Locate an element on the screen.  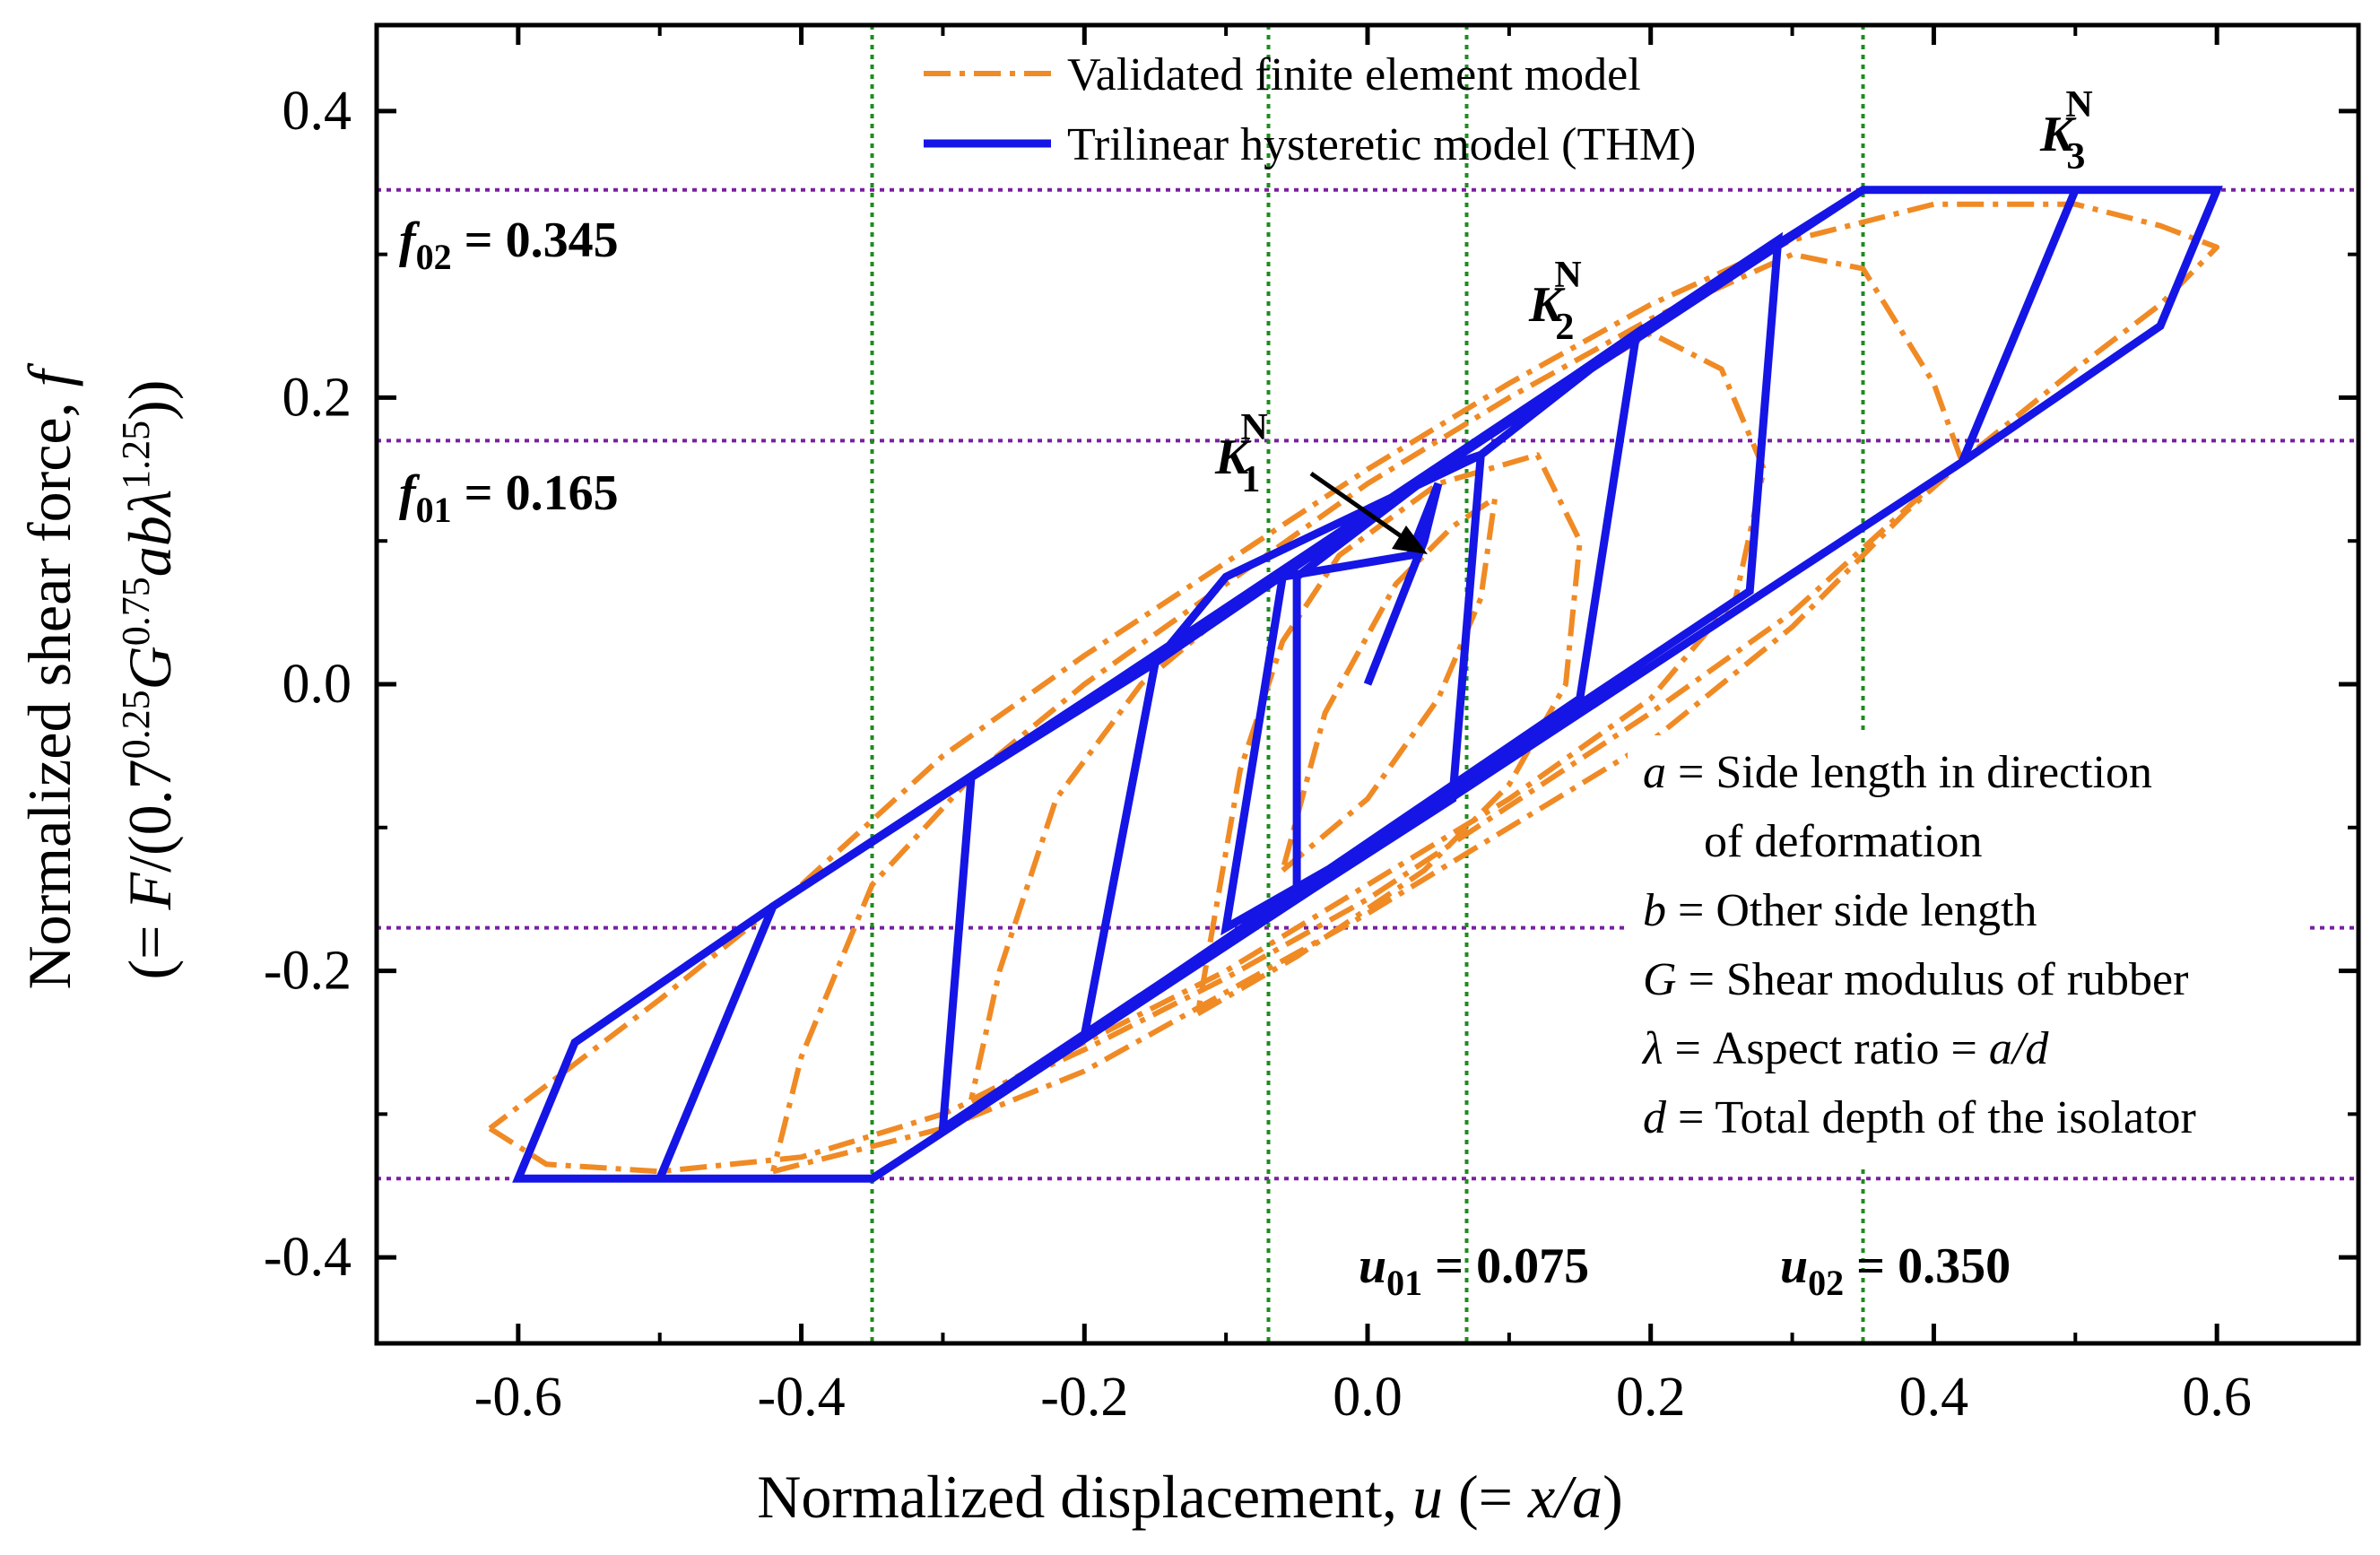
y-tick-label: 0.0 is located at coordinates (317, 684).